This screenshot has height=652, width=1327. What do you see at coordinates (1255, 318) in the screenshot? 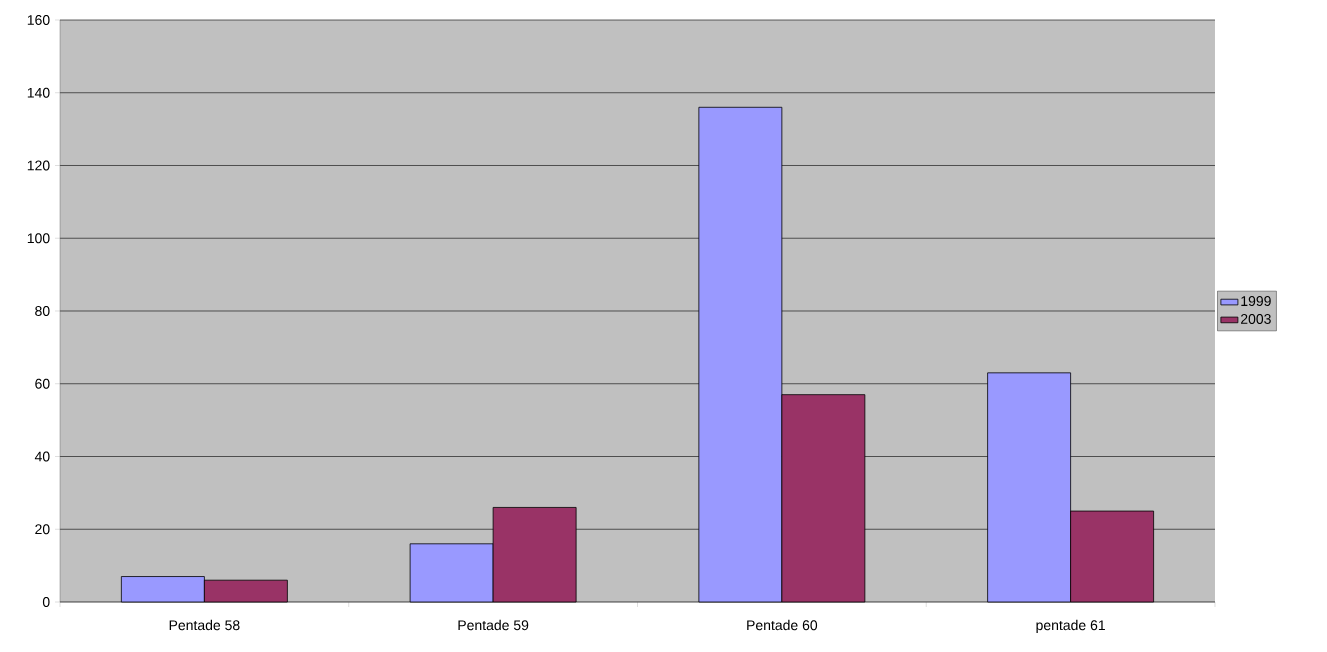
I see `legend-label: 2003` at bounding box center [1255, 318].